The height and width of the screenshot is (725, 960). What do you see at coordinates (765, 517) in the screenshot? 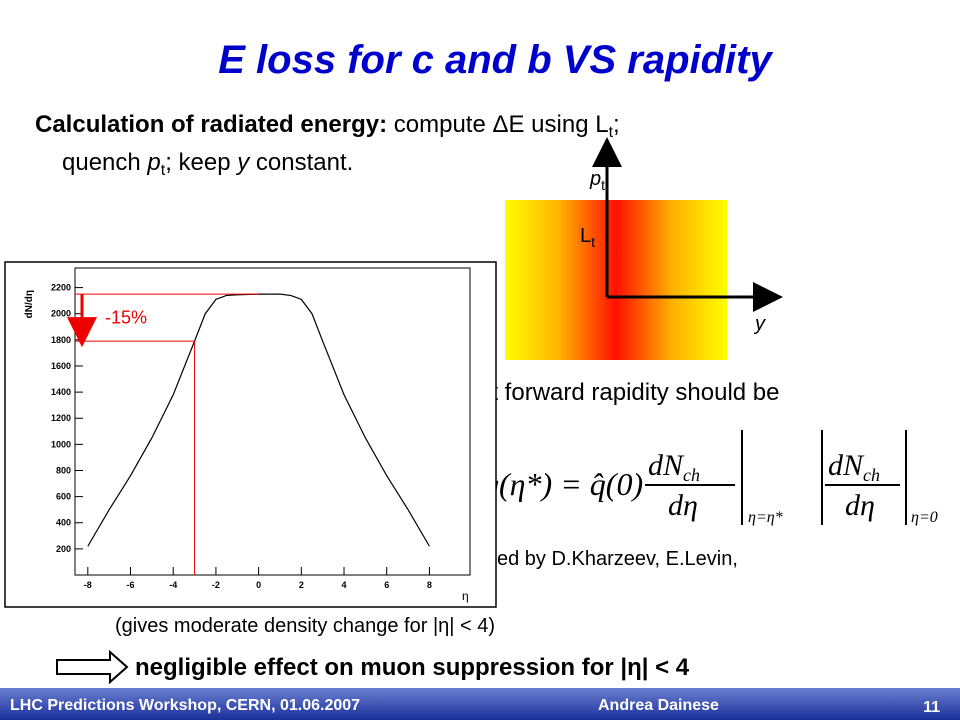
I see `condition: η=η*` at bounding box center [765, 517].